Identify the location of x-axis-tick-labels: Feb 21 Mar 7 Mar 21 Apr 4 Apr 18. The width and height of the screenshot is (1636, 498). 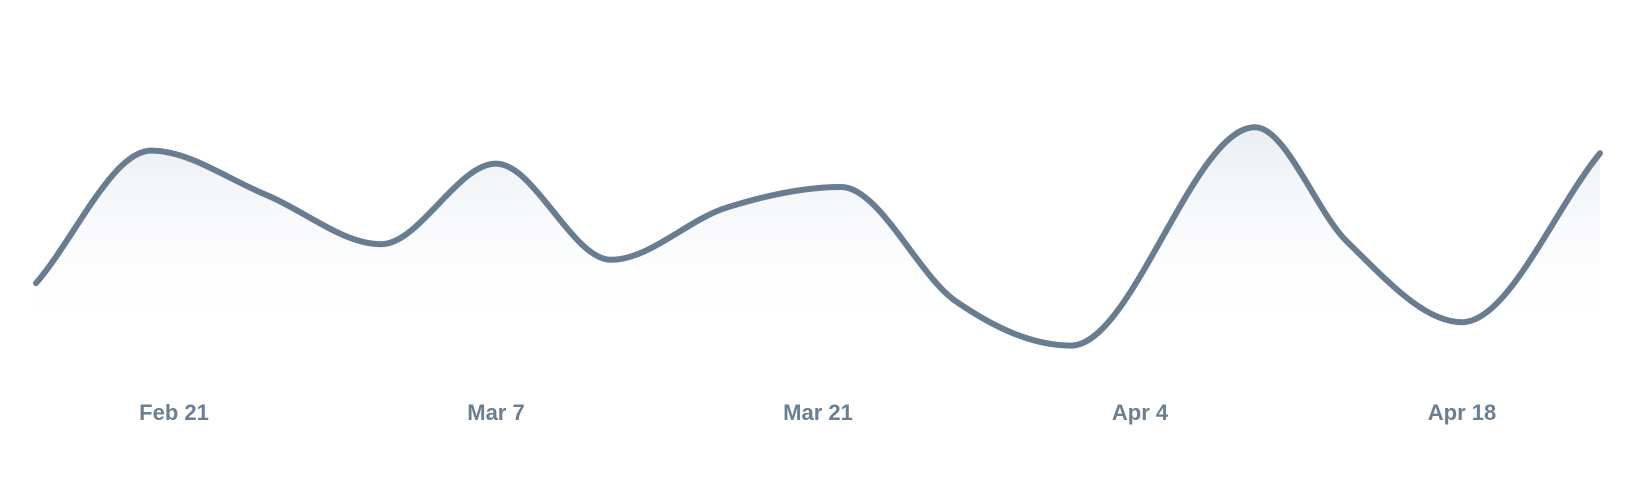
(817, 412).